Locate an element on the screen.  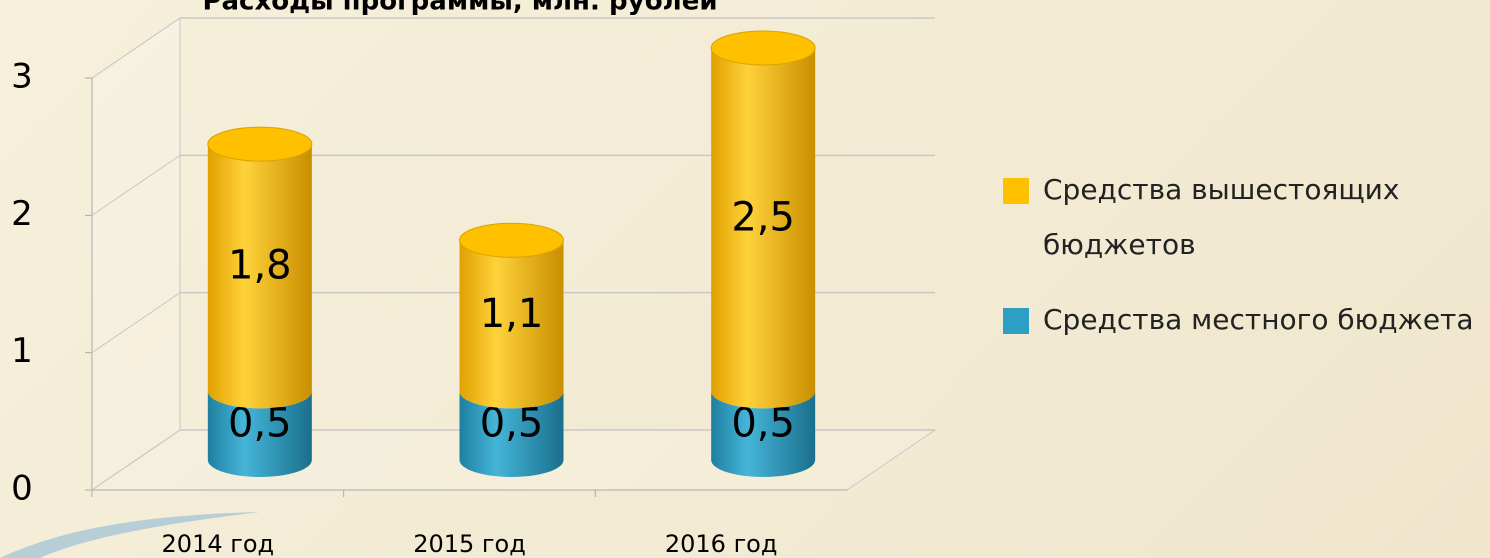
data-label: 2,5 is located at coordinates (763, 218).